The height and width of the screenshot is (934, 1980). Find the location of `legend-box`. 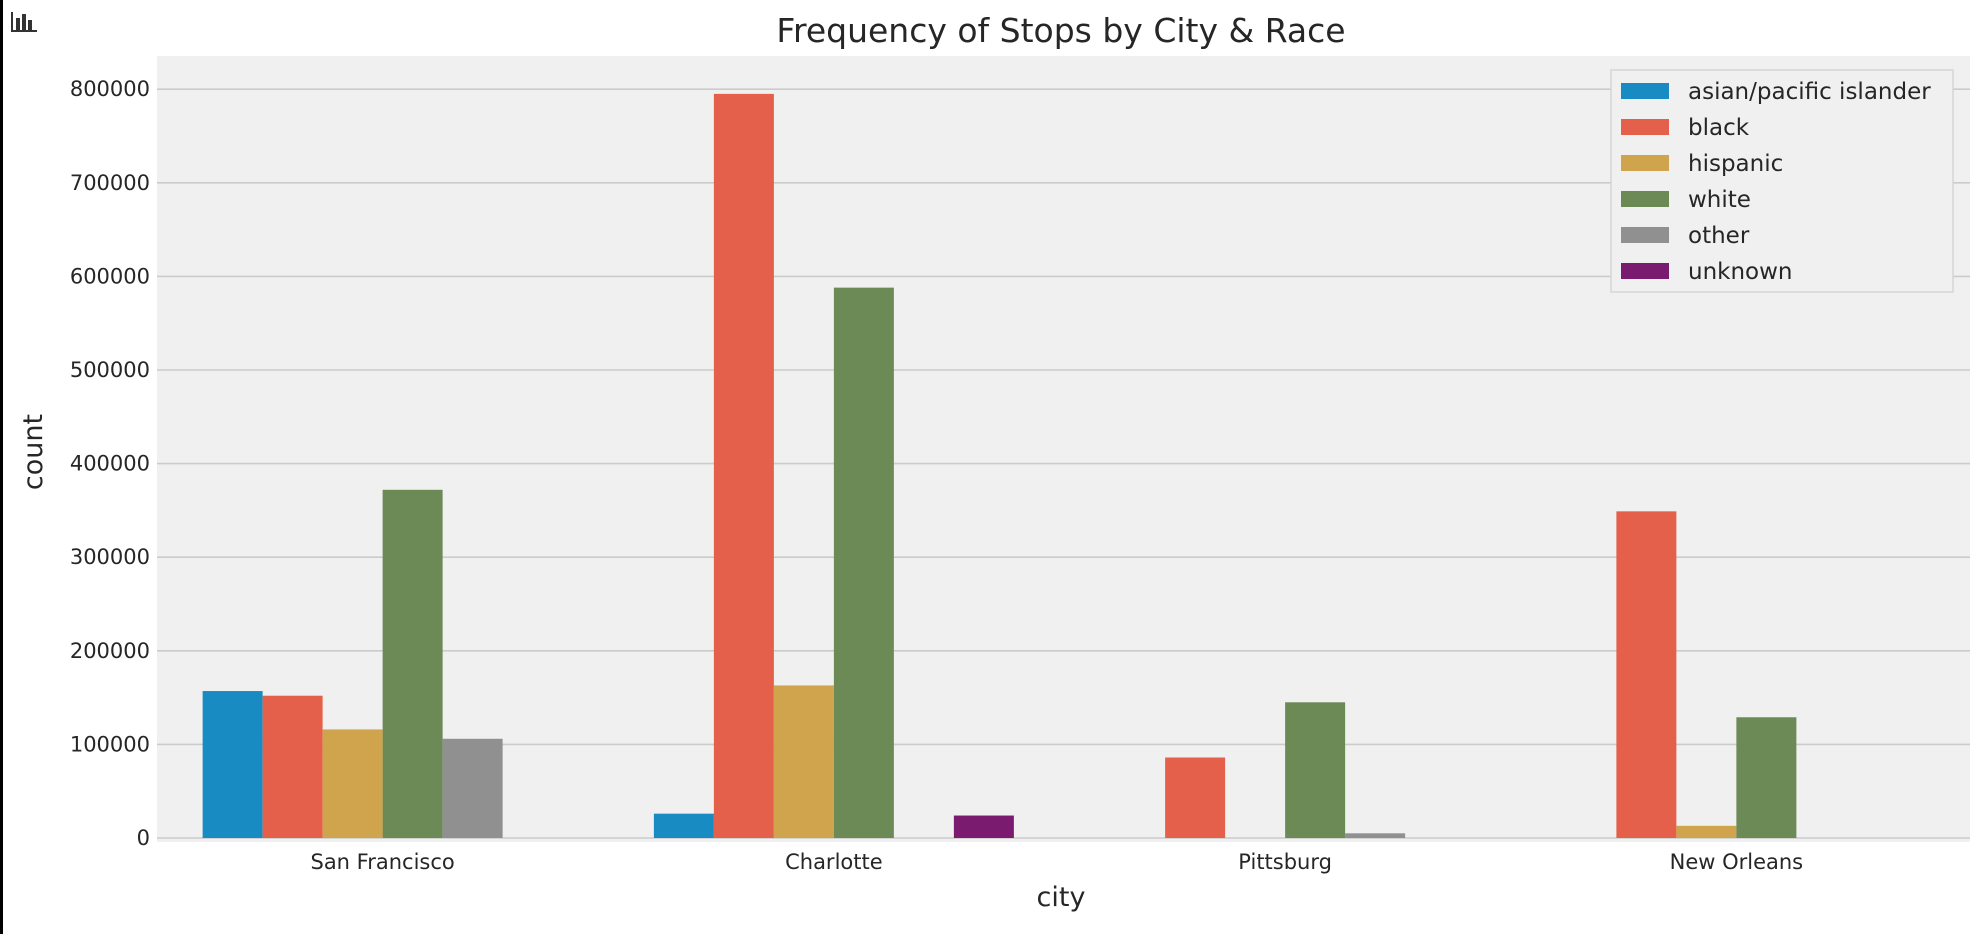

legend-box is located at coordinates (1782, 181).